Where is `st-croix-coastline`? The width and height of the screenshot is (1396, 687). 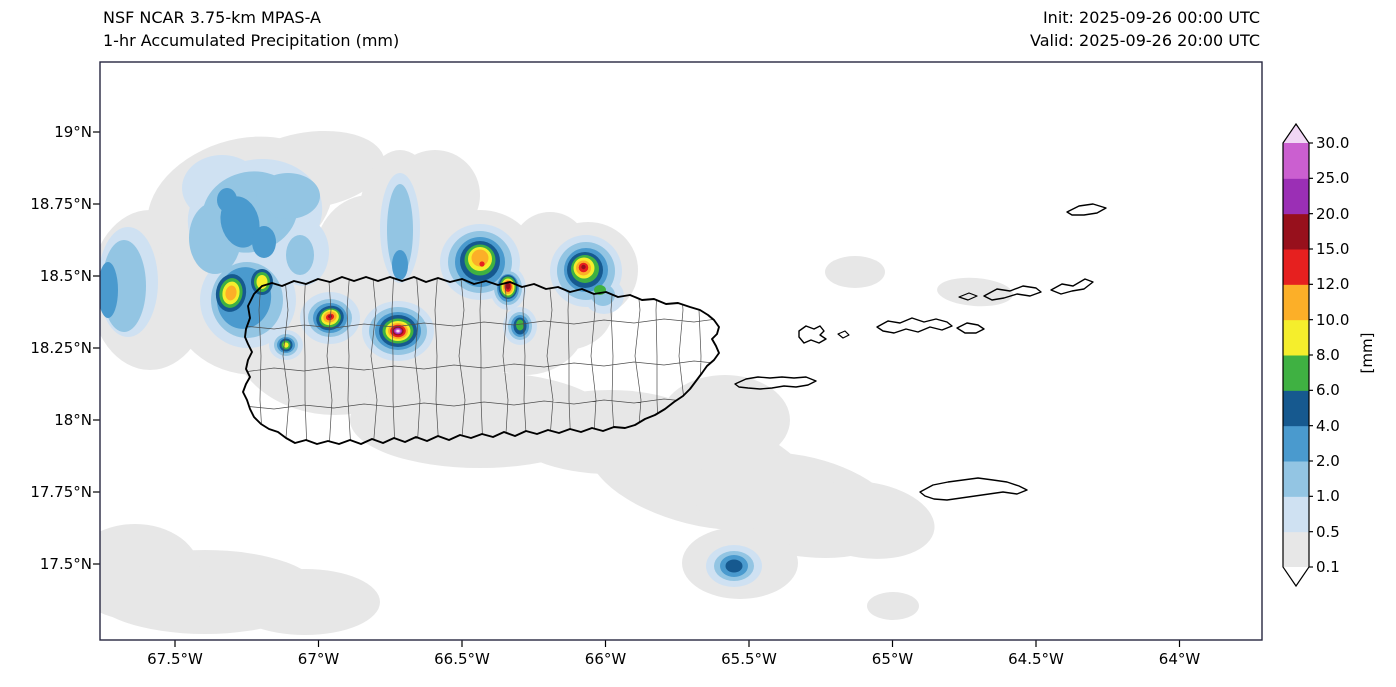 st-croix-coastline is located at coordinates (973, 489).